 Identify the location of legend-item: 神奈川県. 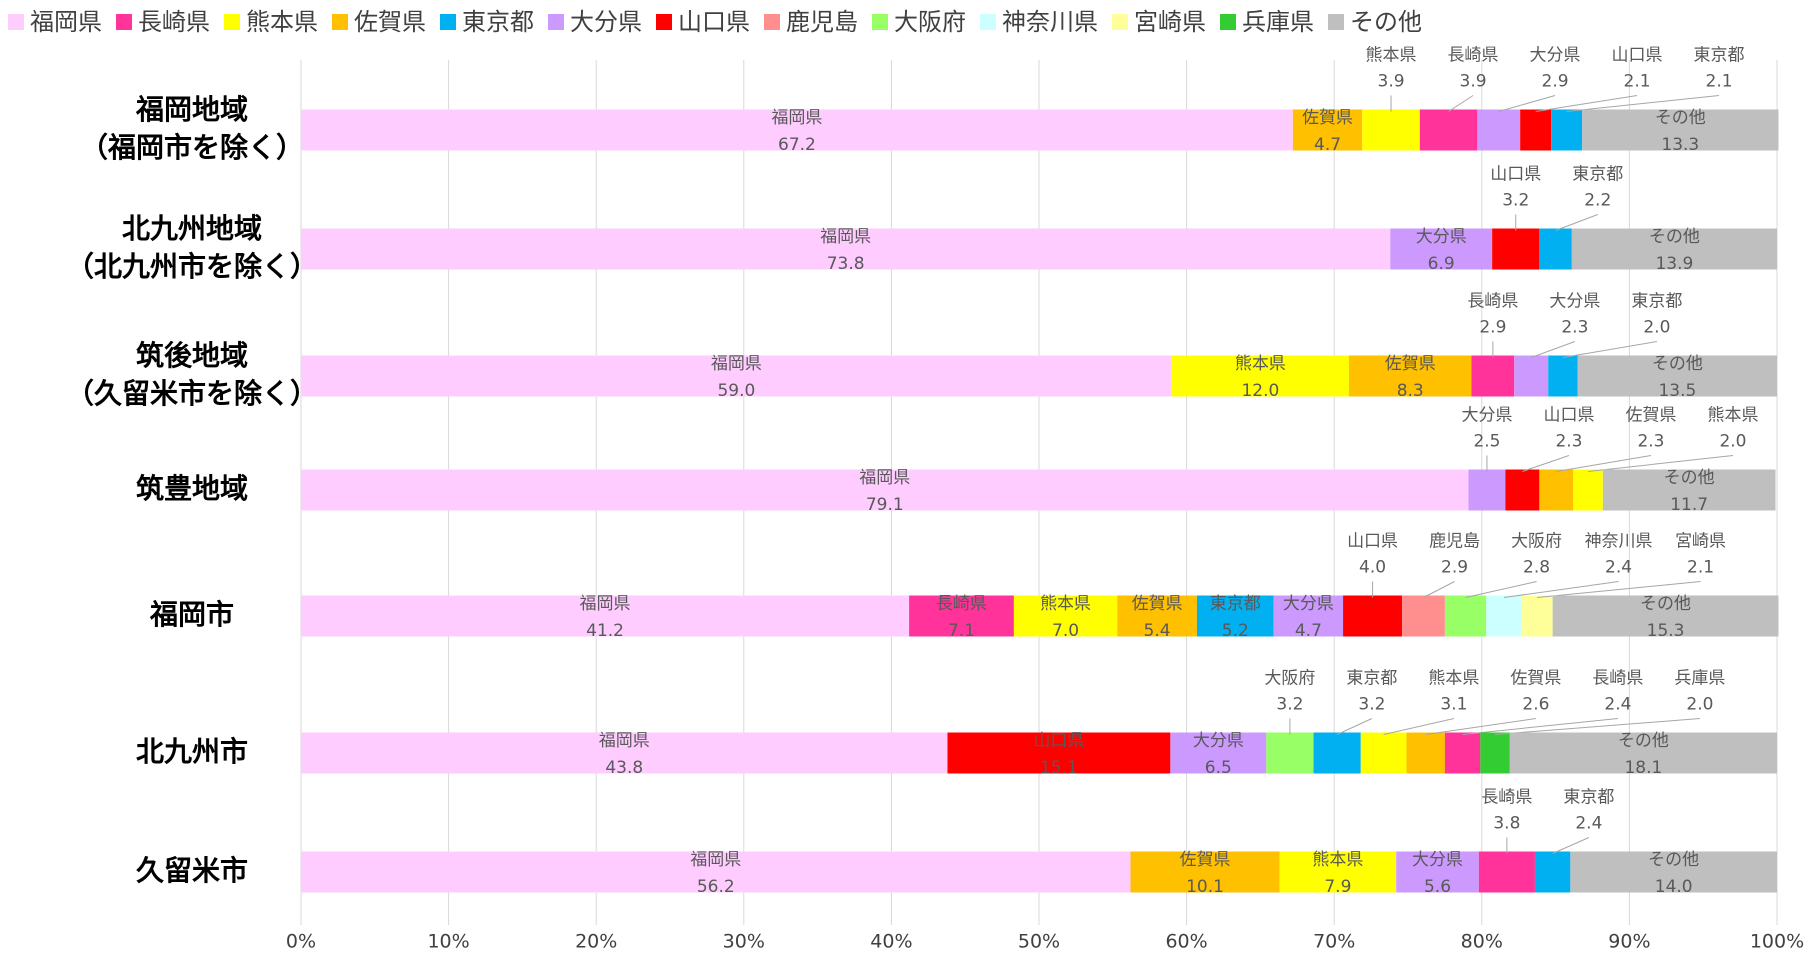
(1039, 22).